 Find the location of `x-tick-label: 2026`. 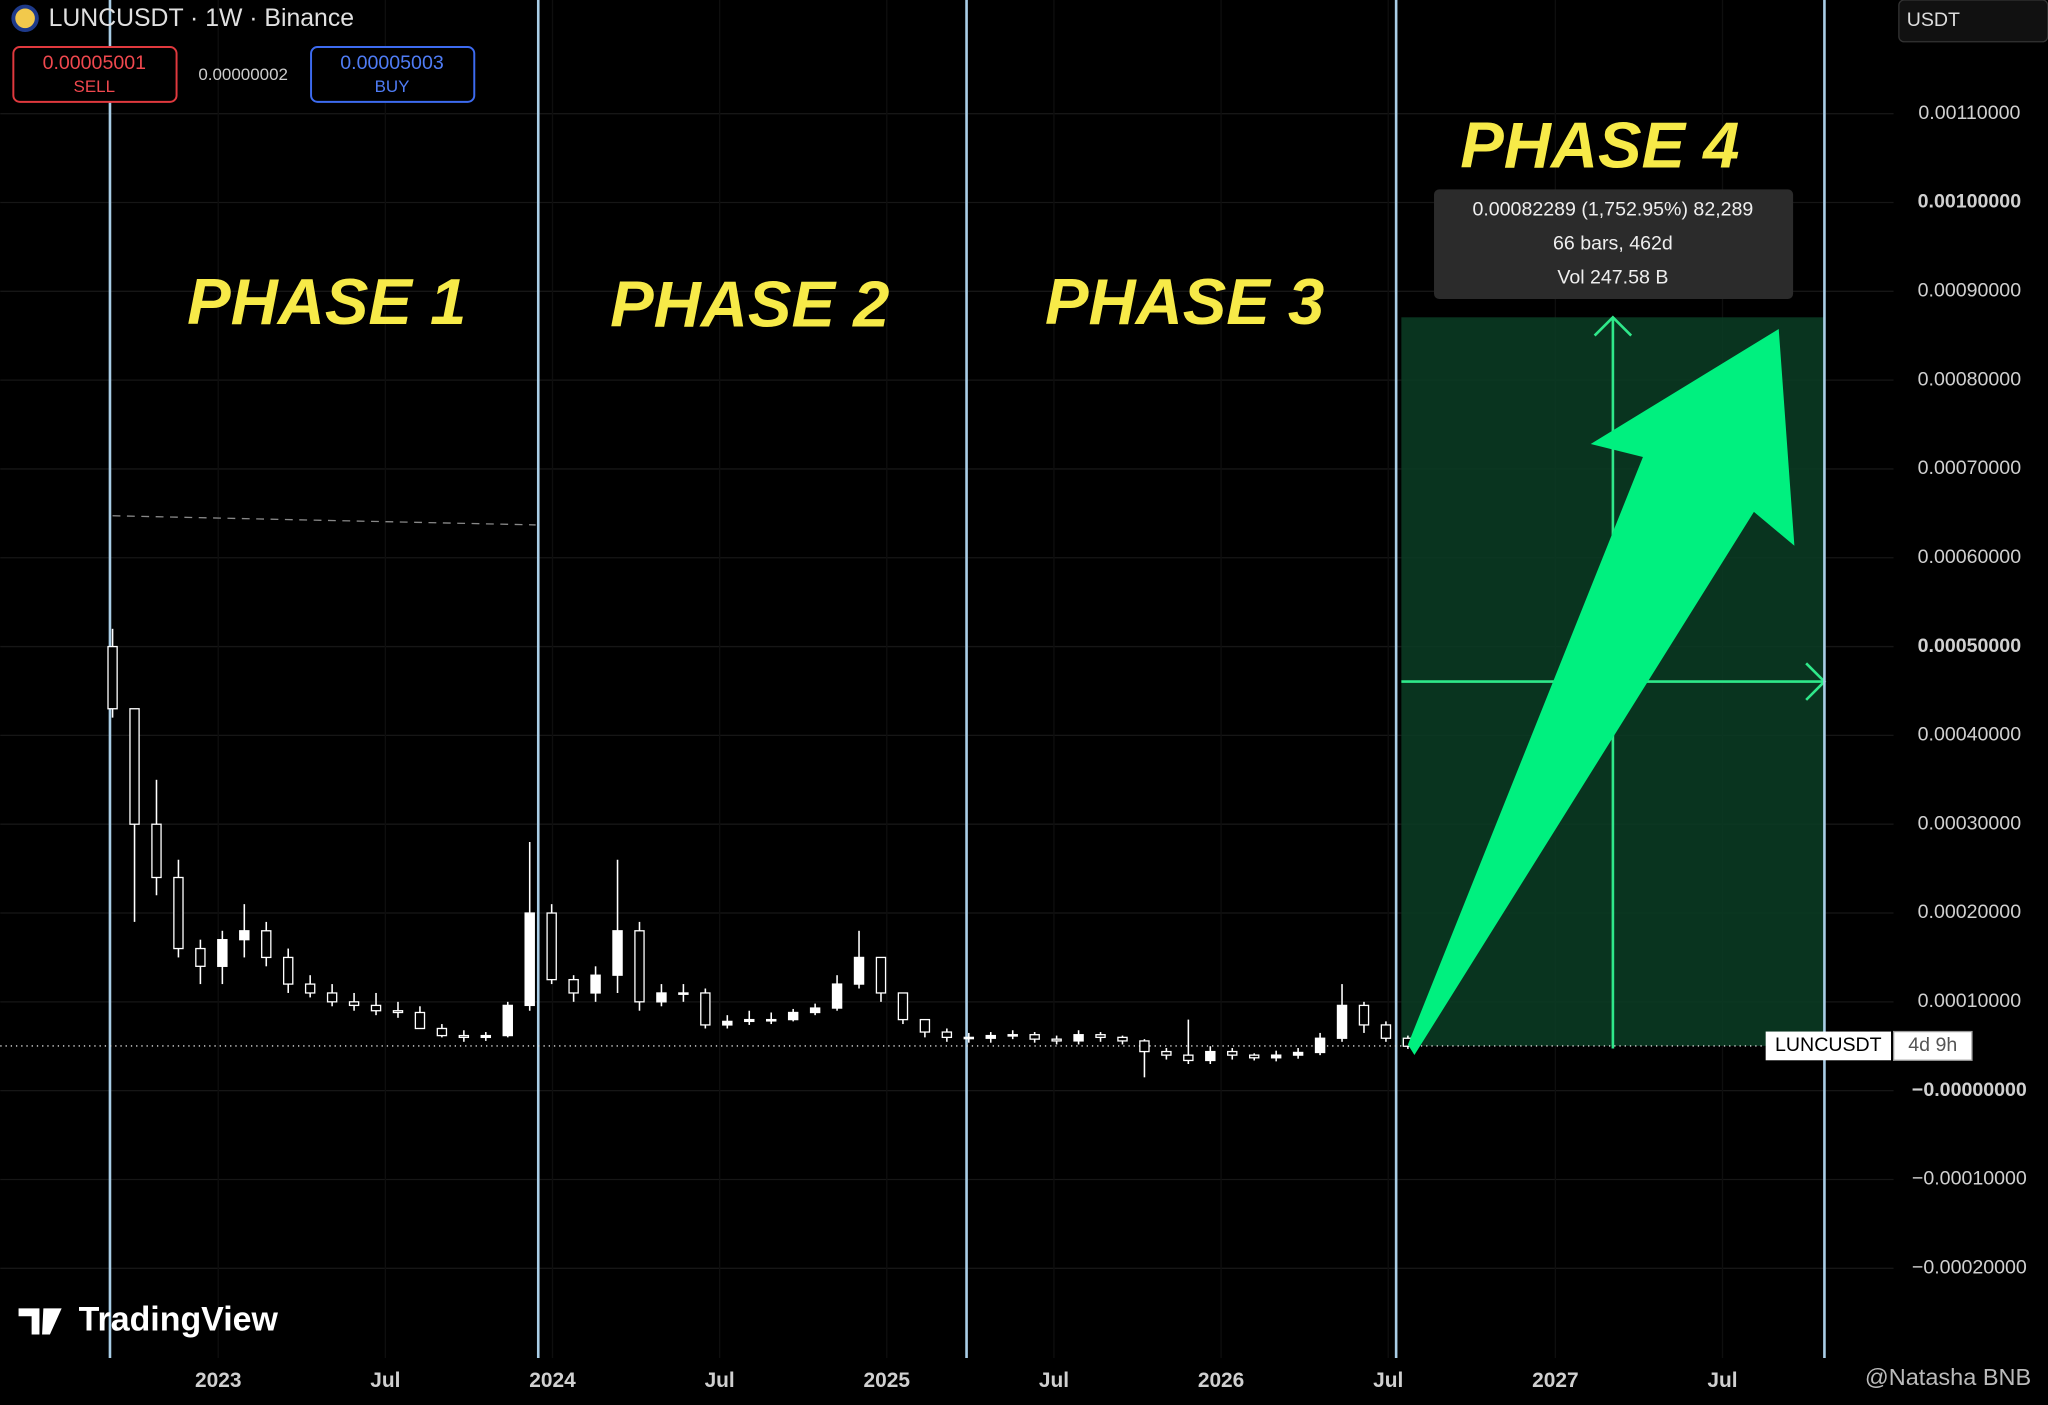

x-tick-label: 2026 is located at coordinates (1221, 1380).